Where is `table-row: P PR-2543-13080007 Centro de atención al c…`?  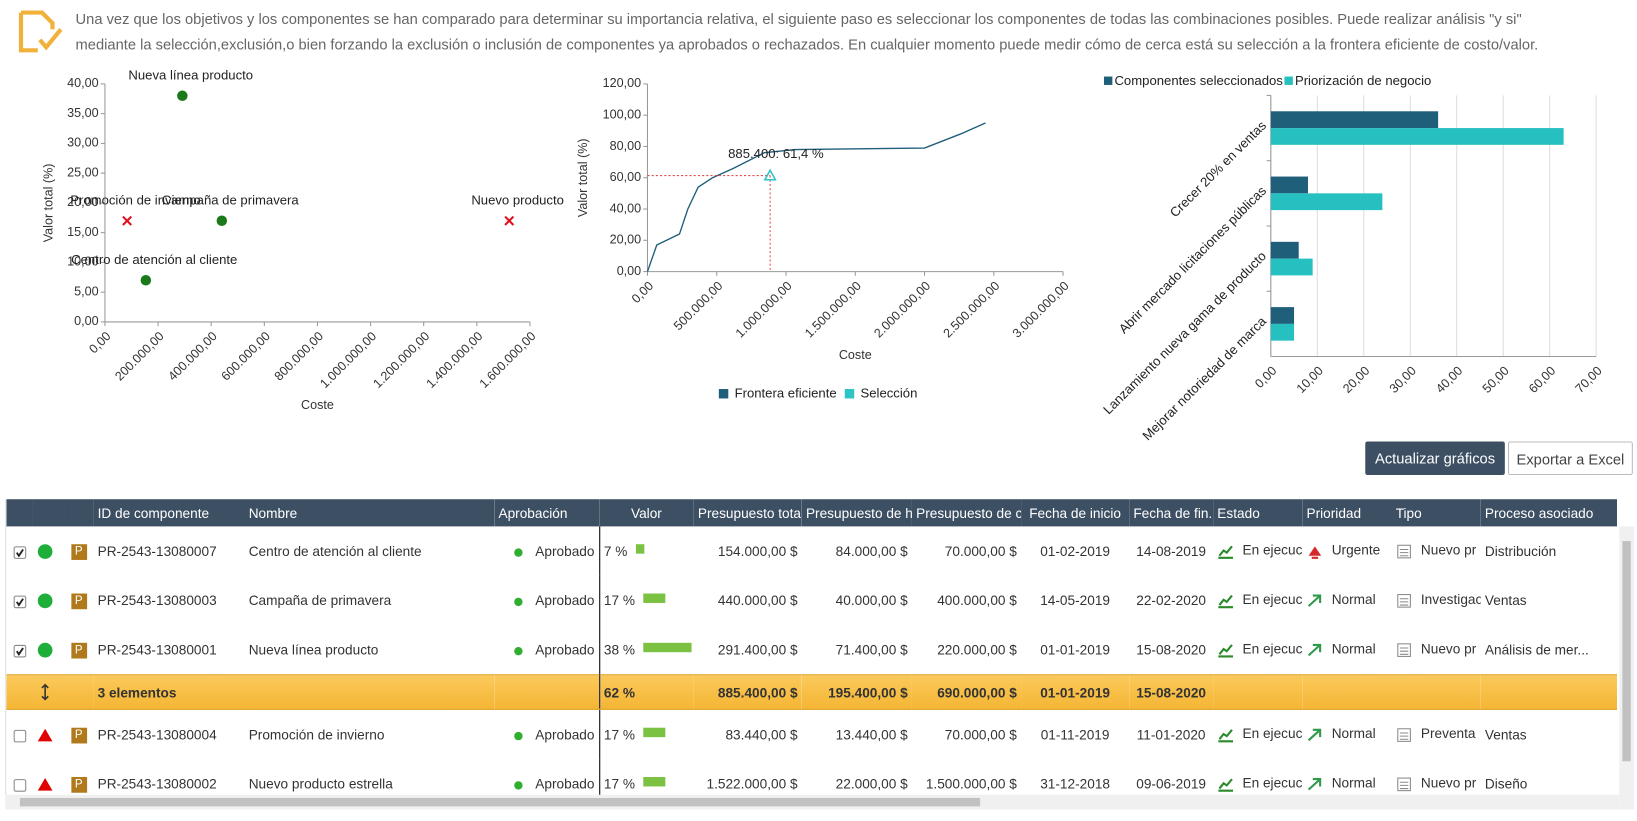 table-row: P PR-2543-13080007 Centro de atención al c… is located at coordinates (811, 550).